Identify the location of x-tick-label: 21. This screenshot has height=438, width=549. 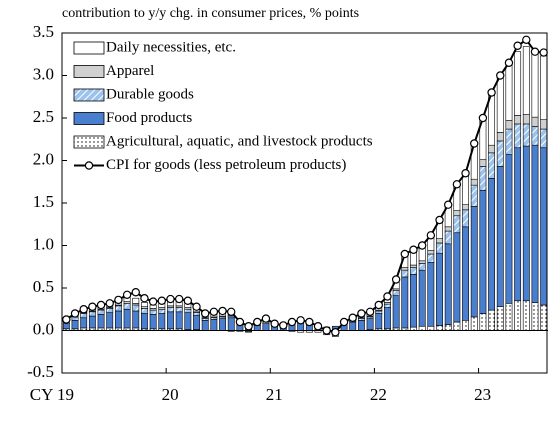
(274, 394).